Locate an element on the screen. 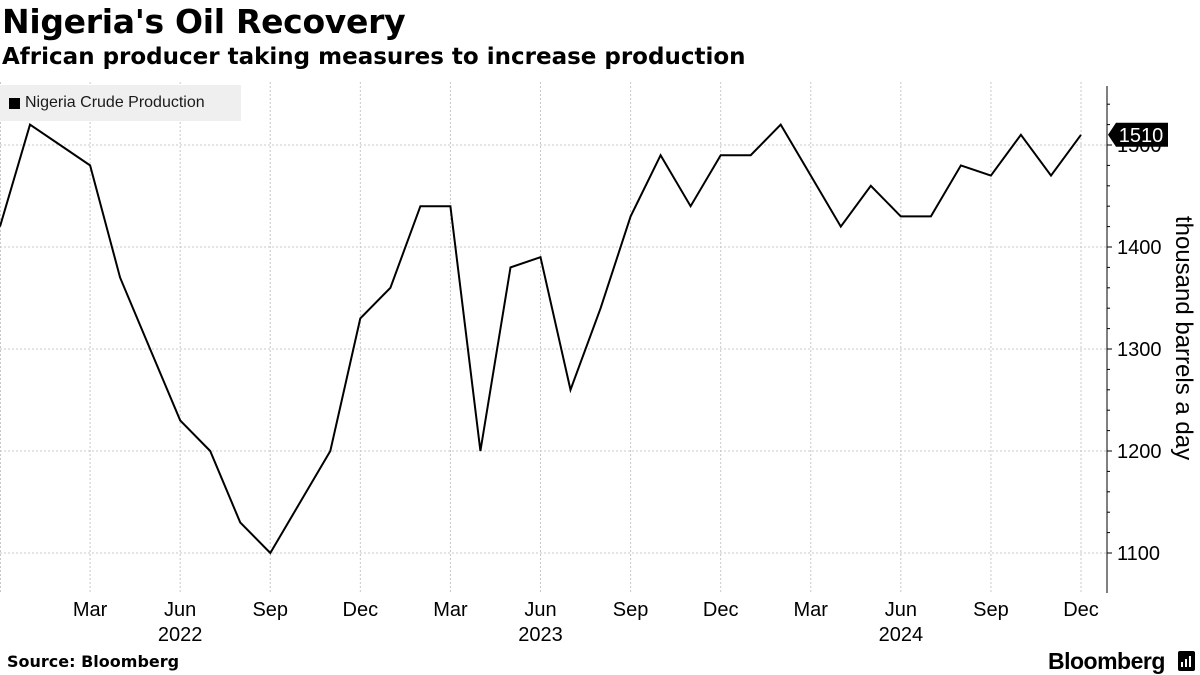  brand-logo-text: Bloomberg is located at coordinates (1106, 661).